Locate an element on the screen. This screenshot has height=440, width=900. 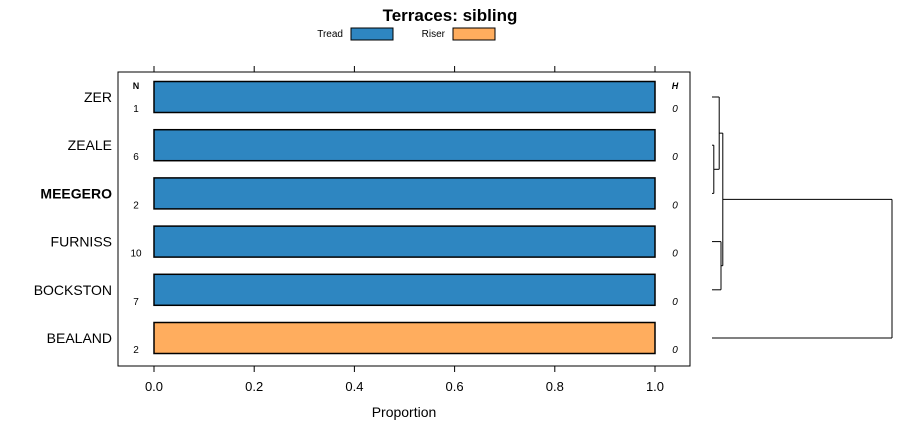
row-n-value: 6 is located at coordinates (136, 157).